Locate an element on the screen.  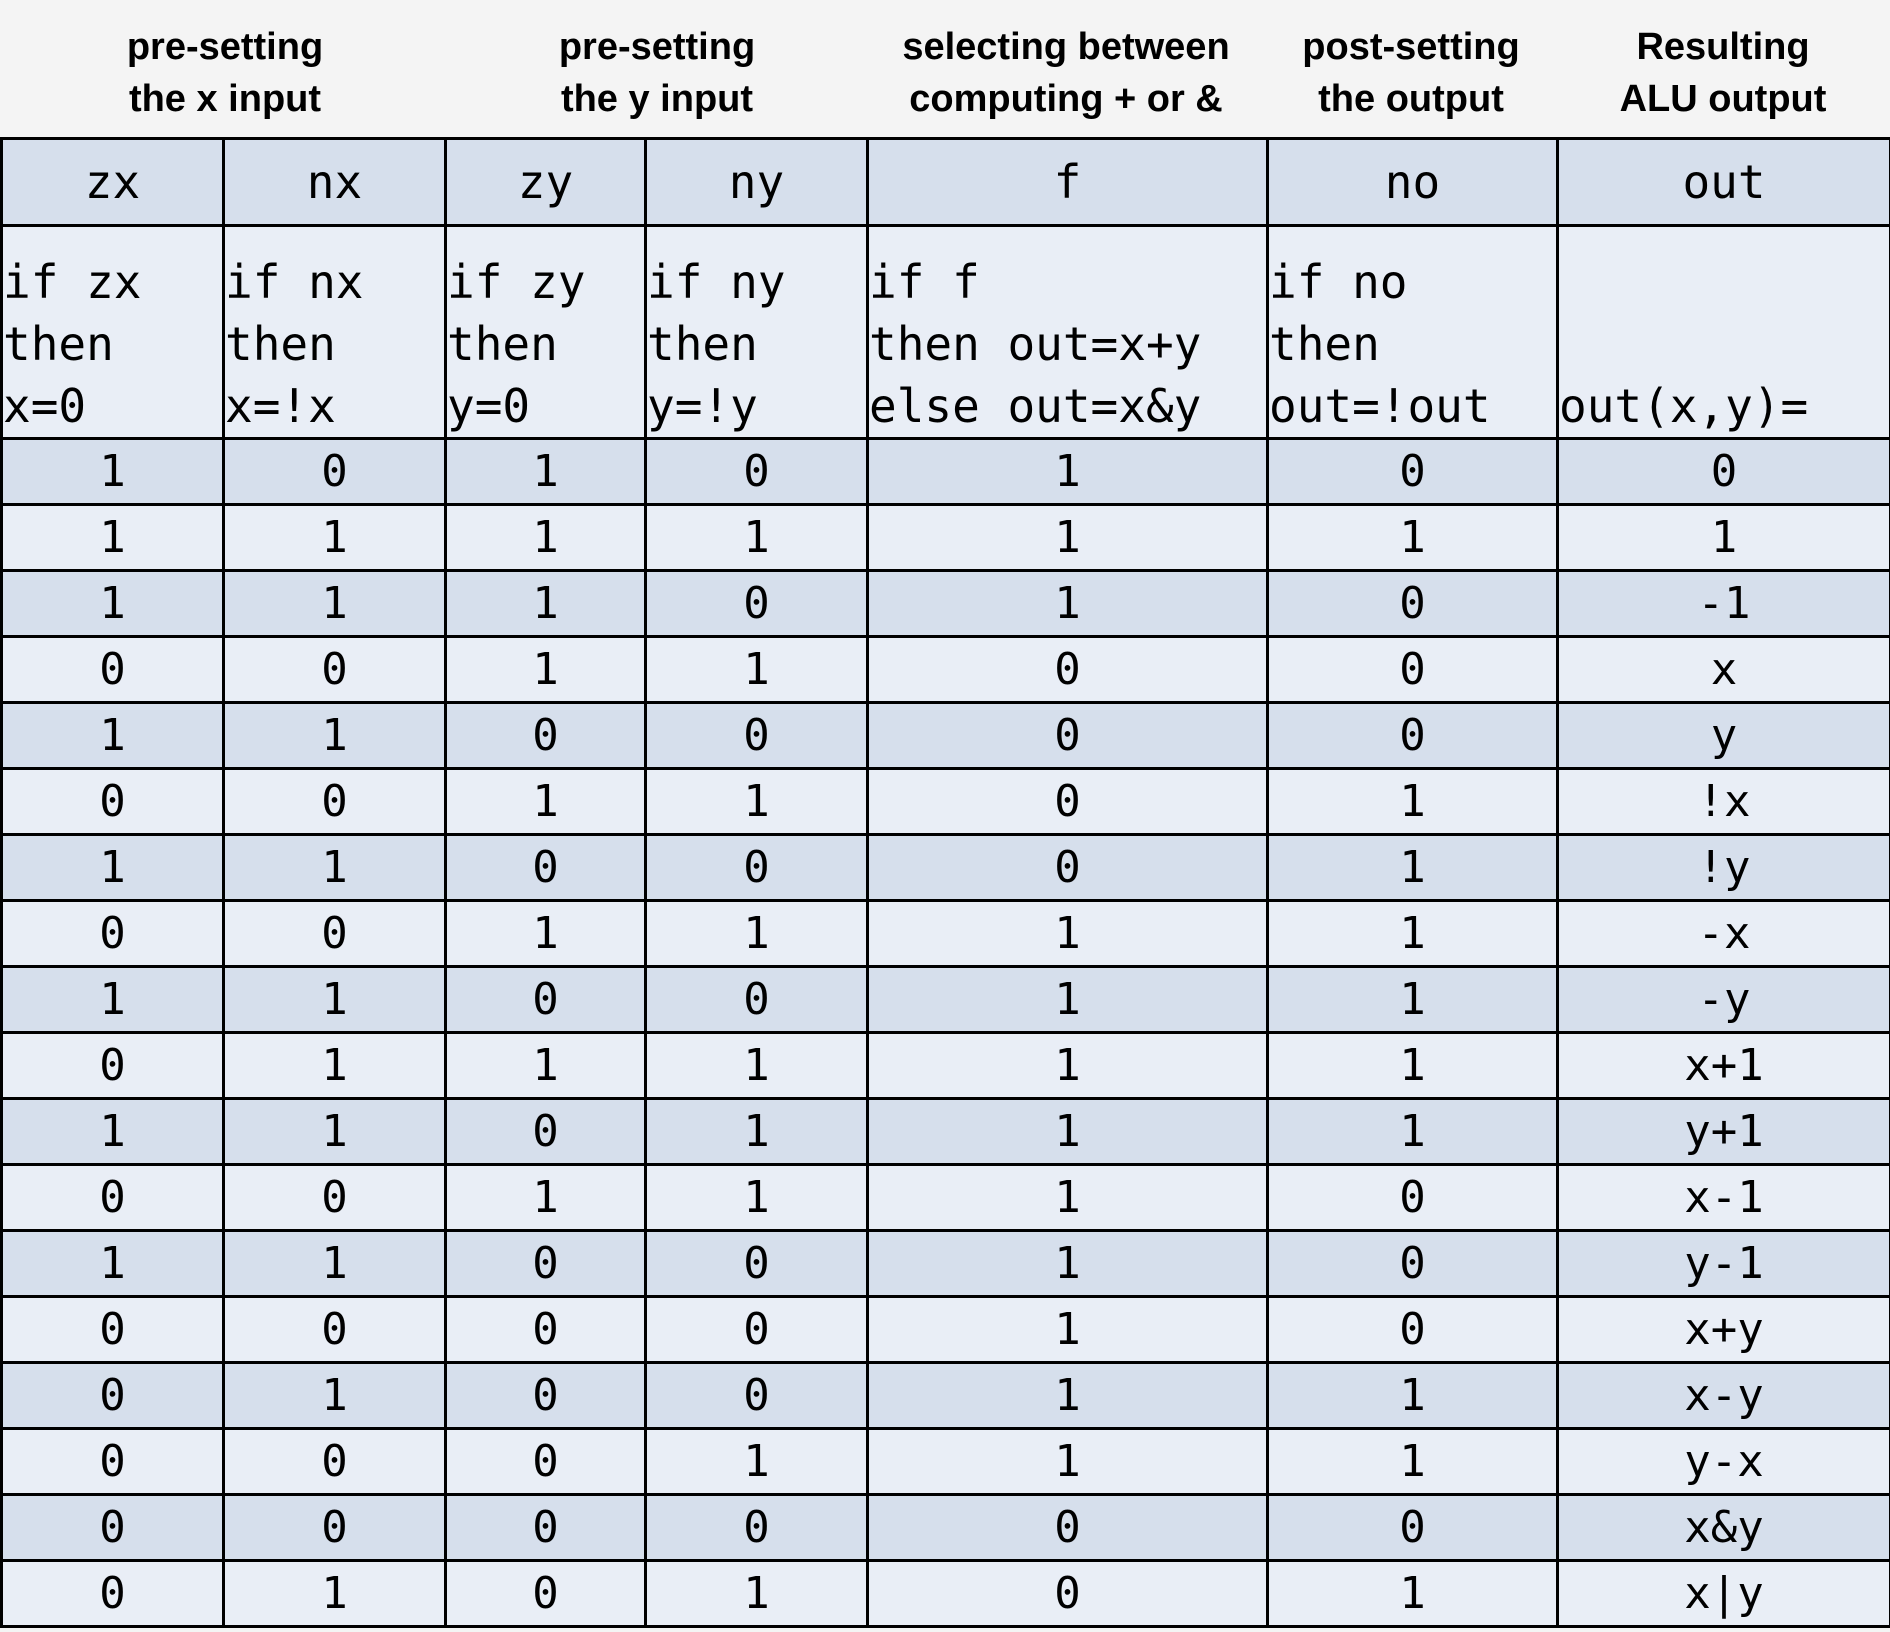
group-label-result: Resulting ALU output is located at coordinates (1723, 73).